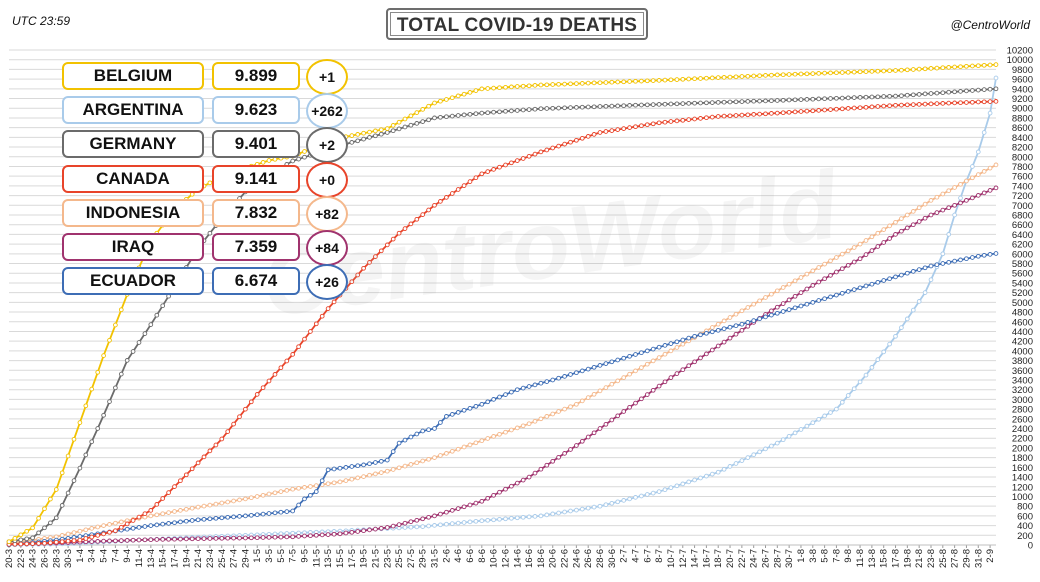  What do you see at coordinates (683, 558) in the screenshot?
I see `x-tick-label: 12-7` at bounding box center [683, 558].